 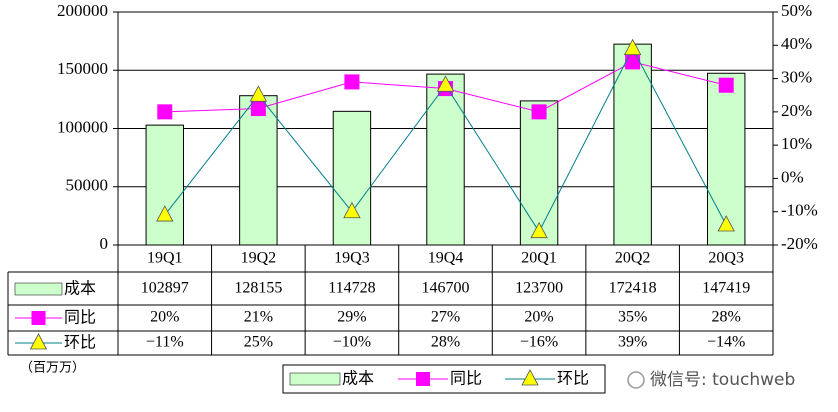 I want to click on row-header: 环比, so click(x=80, y=342).